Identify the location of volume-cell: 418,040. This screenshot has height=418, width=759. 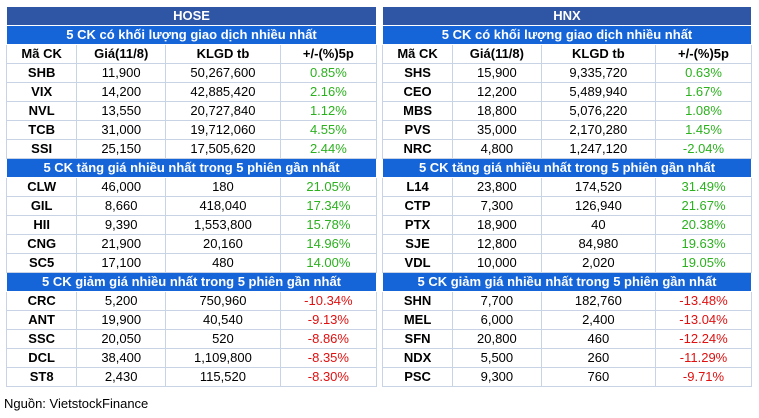
(223, 206).